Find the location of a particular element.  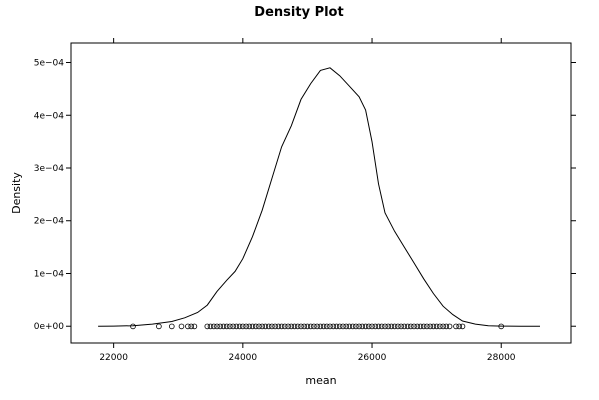

x-tick-label: 28000 is located at coordinates (501, 358).